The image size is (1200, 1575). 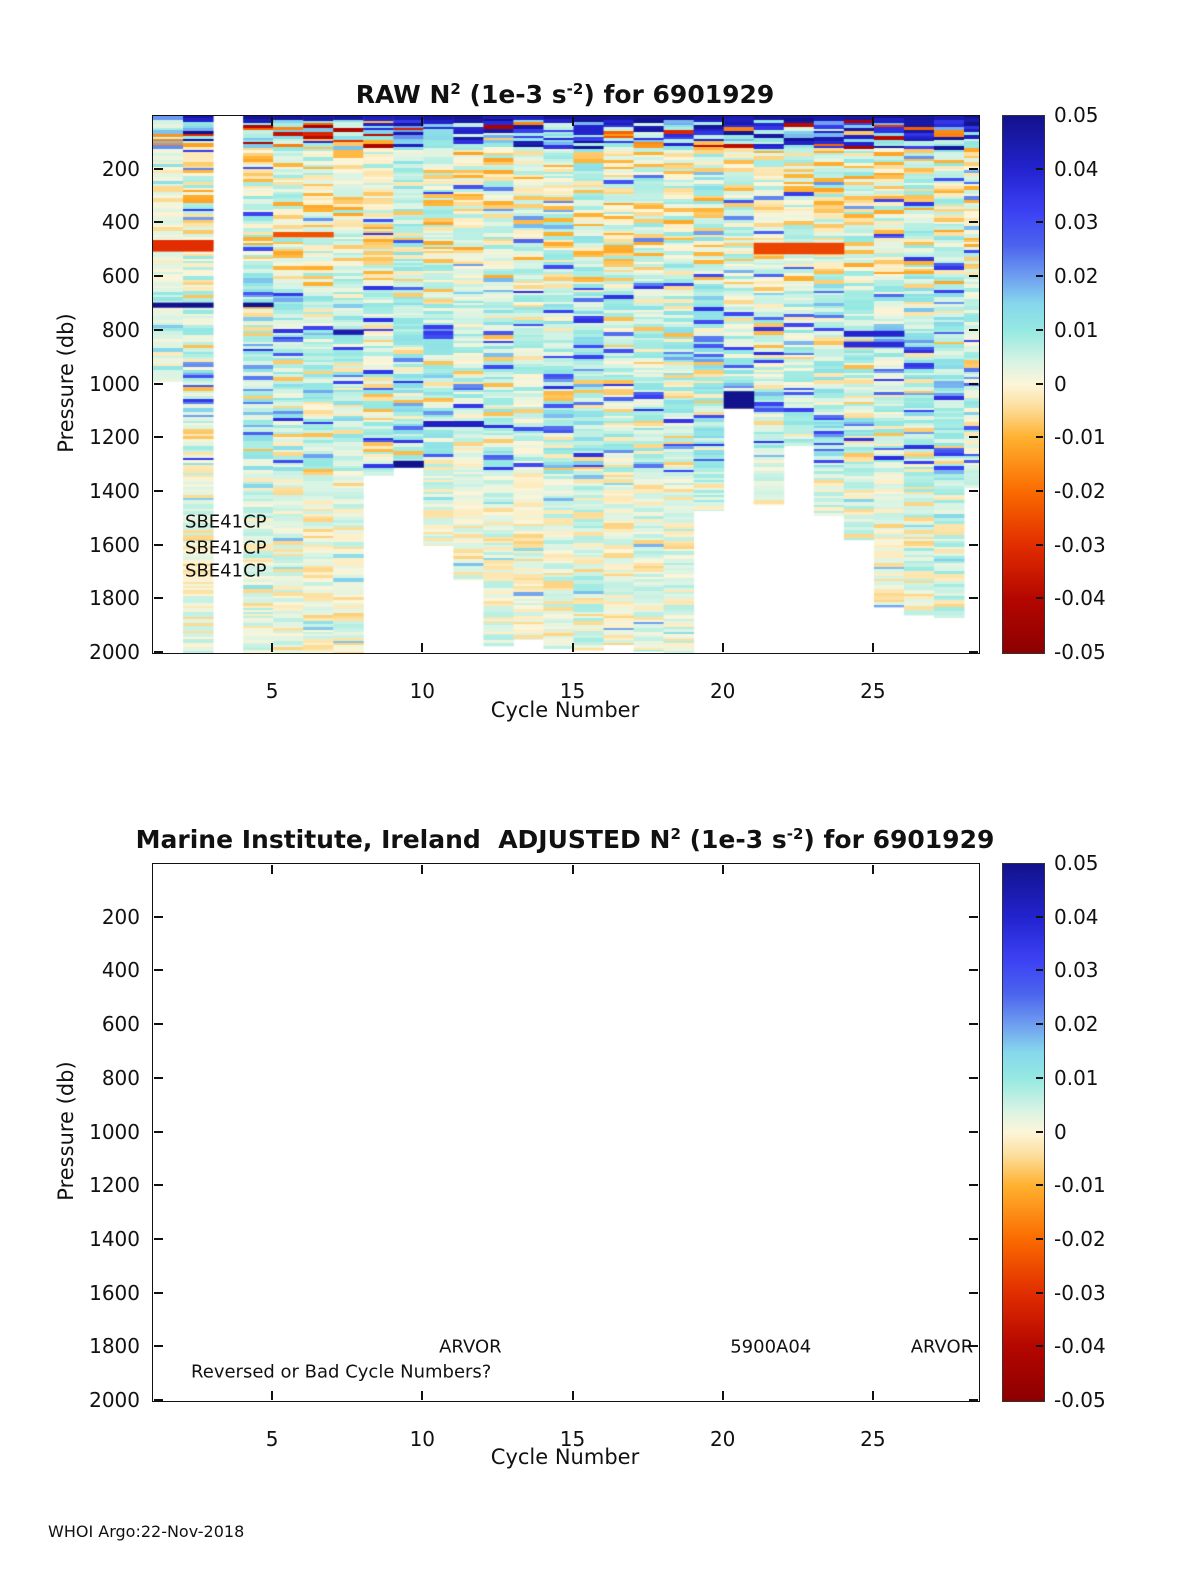 What do you see at coordinates (1080, 490) in the screenshot?
I see `colorbar-tick-label: -0.02` at bounding box center [1080, 490].